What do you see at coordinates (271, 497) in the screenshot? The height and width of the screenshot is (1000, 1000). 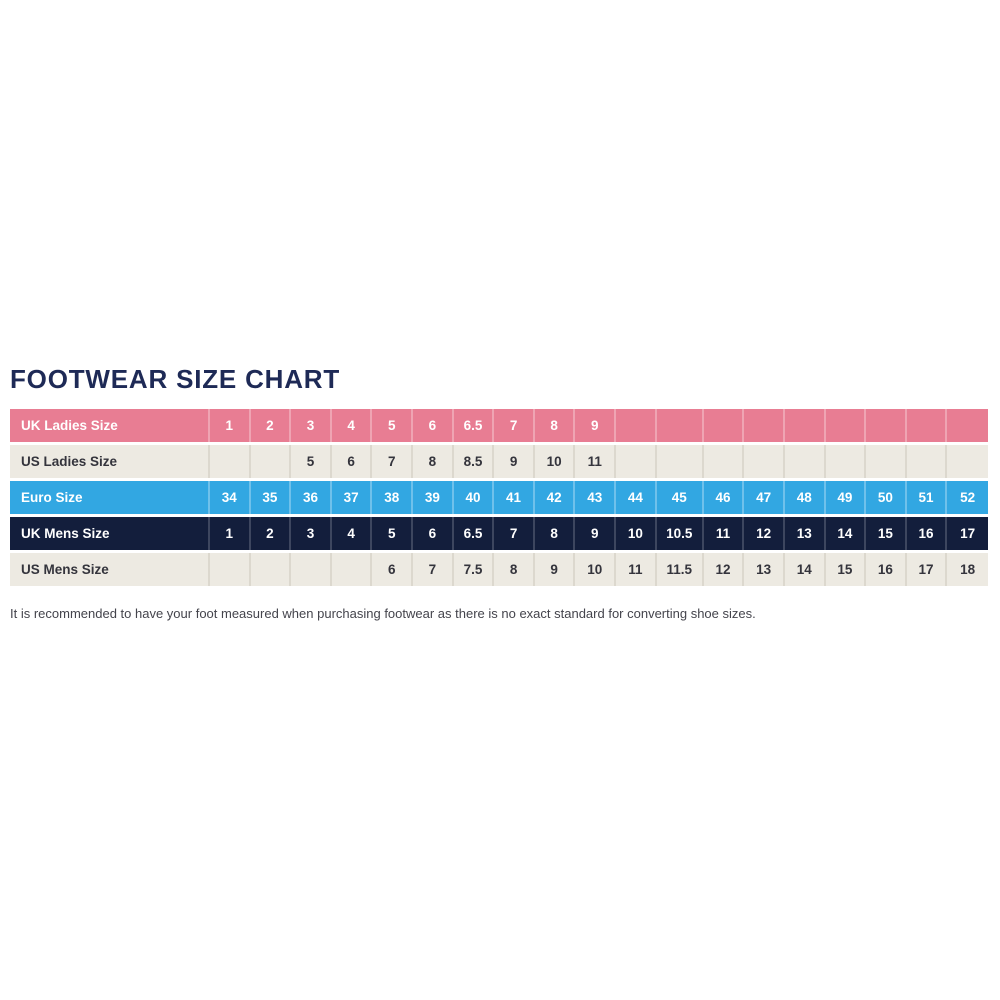 I see `size-cell: 35` at bounding box center [271, 497].